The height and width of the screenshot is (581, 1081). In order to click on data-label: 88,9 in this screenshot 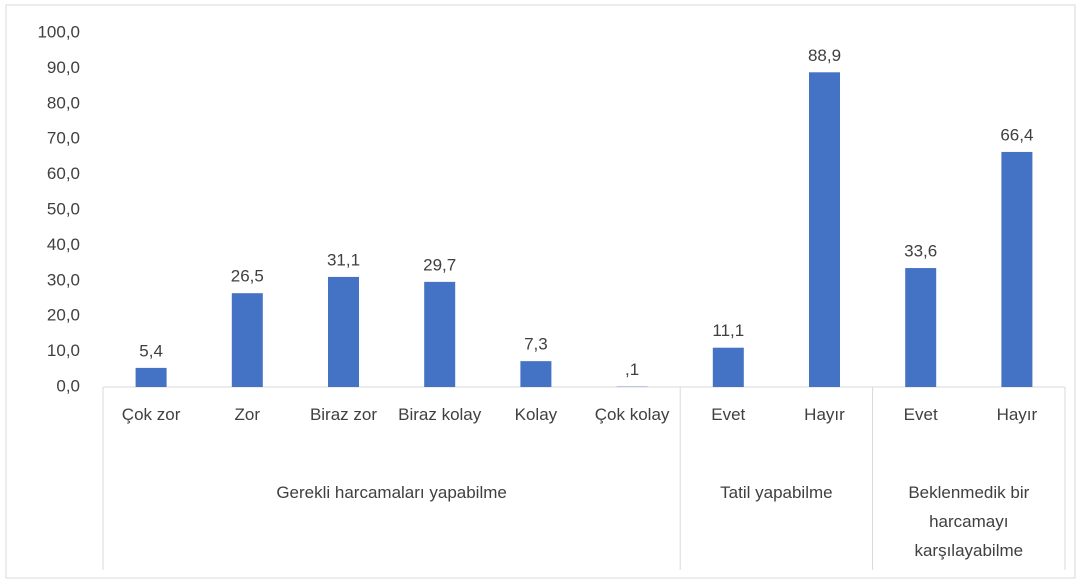, I will do `click(824, 55)`.